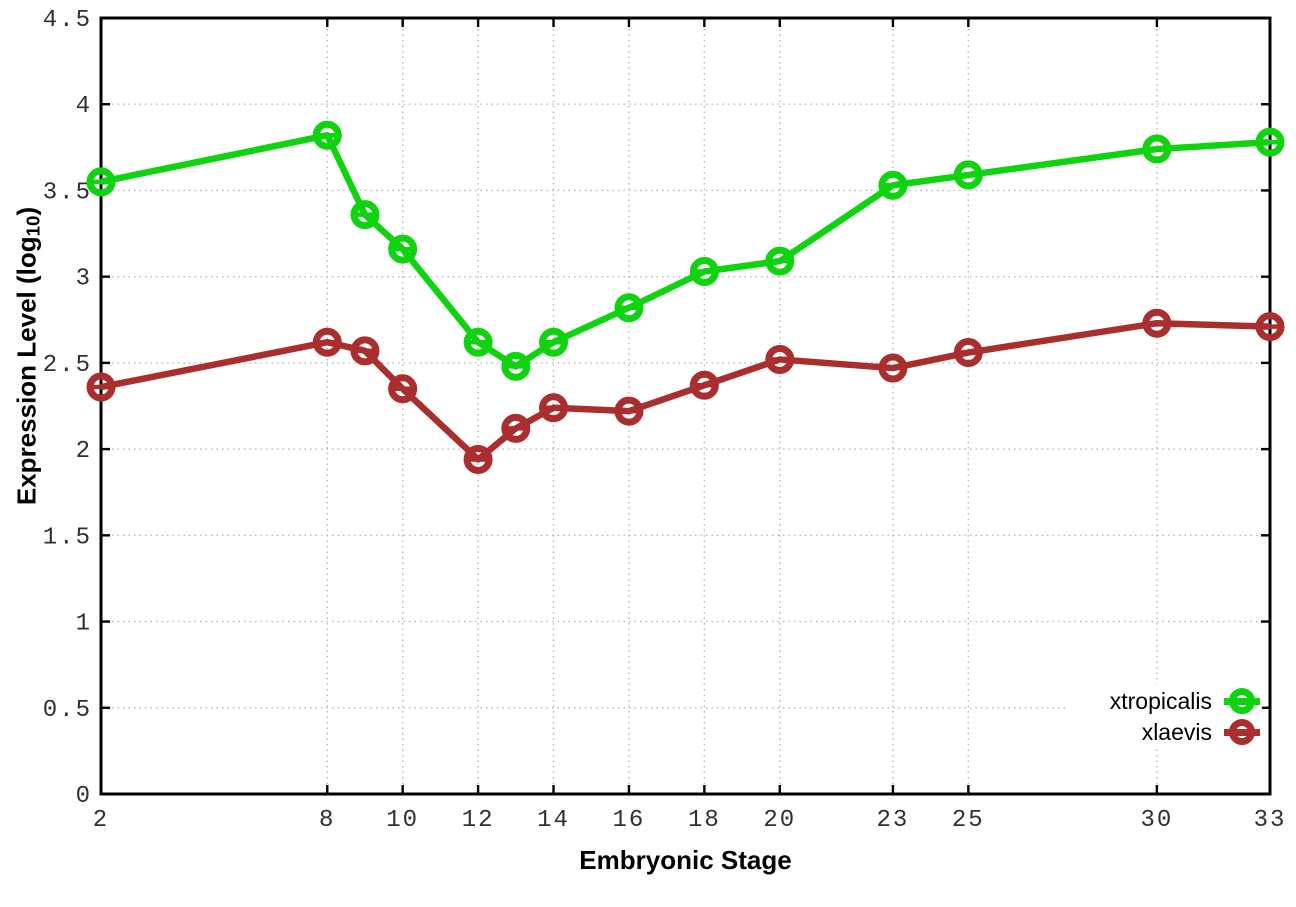  I want to click on series-line-xlaevis, so click(685, 391).